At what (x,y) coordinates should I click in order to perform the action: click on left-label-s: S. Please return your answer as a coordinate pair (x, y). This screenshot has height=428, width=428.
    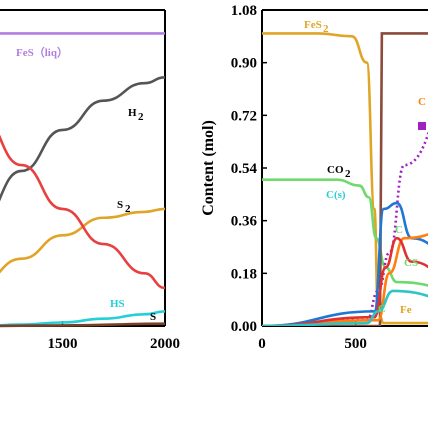
    Looking at the image, I should click on (153, 317).